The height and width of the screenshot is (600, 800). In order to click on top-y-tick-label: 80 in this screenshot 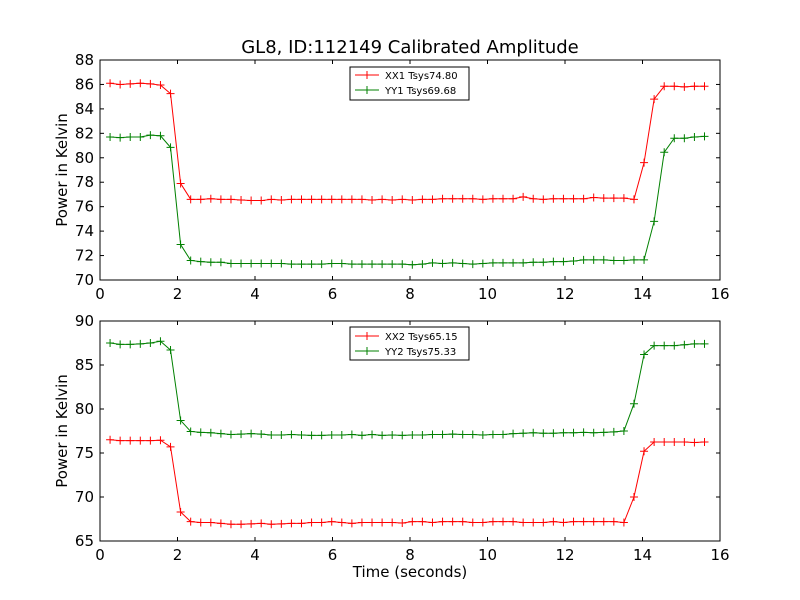, I will do `click(84, 158)`.